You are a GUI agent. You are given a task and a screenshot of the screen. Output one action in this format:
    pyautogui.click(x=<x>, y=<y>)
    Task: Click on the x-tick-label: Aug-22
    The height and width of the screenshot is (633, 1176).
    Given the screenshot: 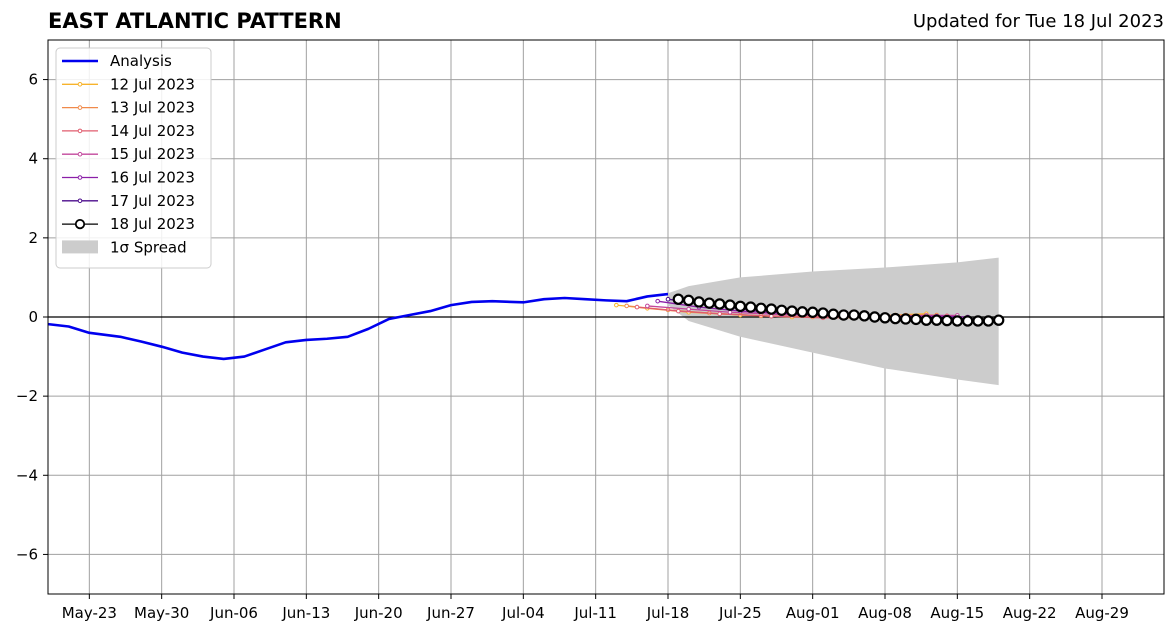 What is the action you would take?
    pyautogui.click(x=1030, y=613)
    